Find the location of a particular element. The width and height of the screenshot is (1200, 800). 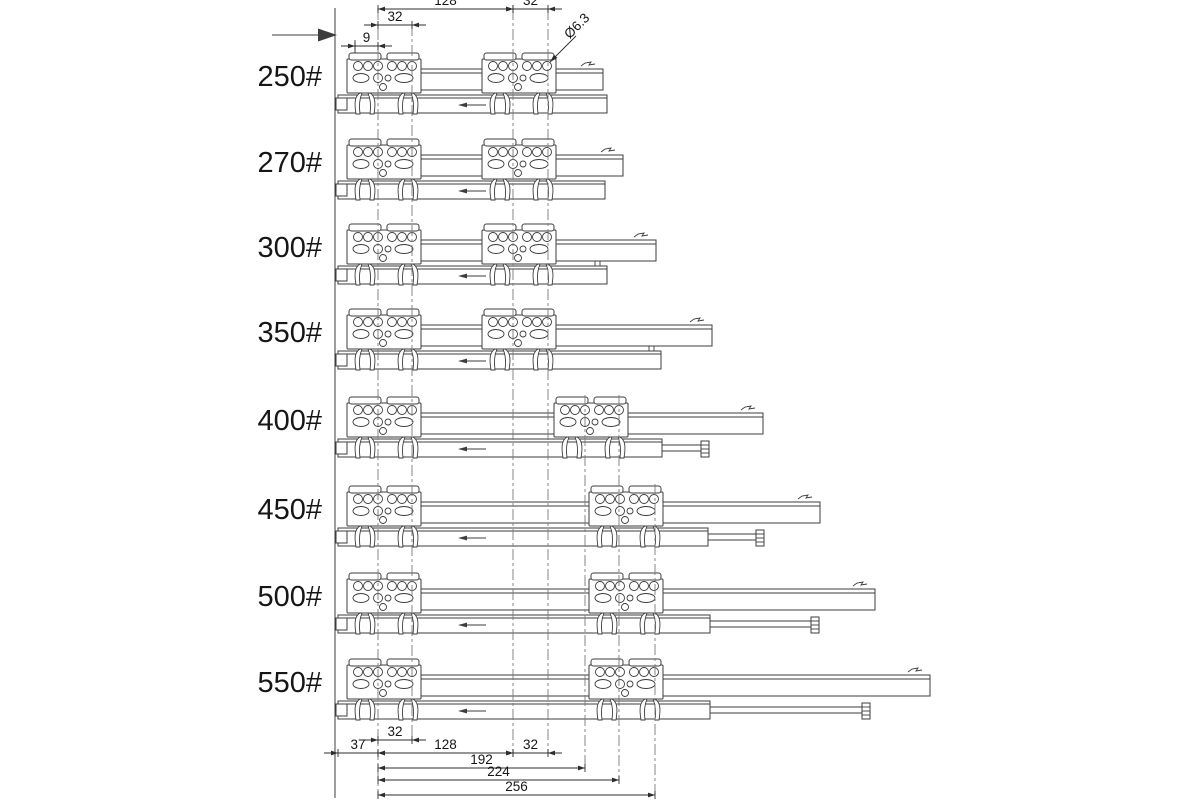

dimension-value: 256 is located at coordinates (516, 786).